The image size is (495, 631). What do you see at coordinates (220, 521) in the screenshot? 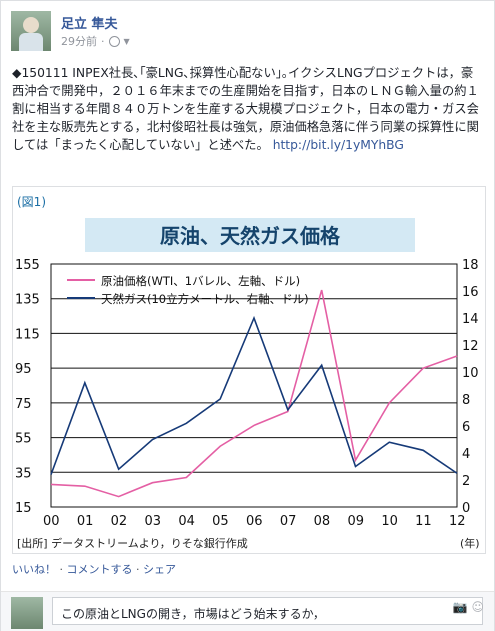
I see `x-axis-tick: 05` at bounding box center [220, 521].